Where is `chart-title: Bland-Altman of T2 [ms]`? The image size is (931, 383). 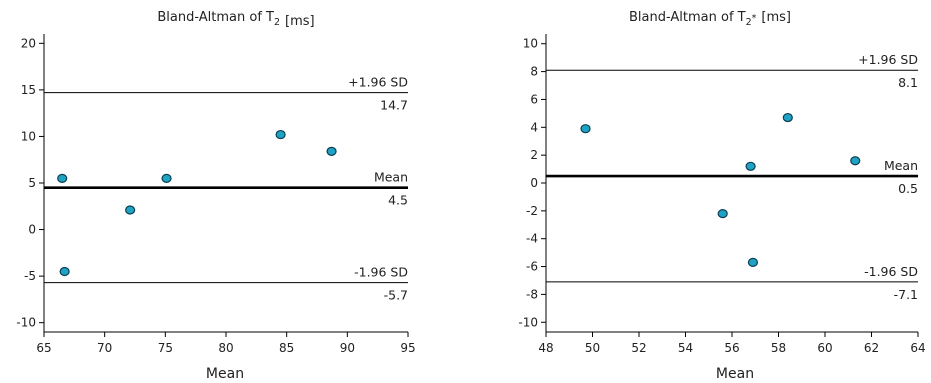
chart-title: Bland-Altman of T2 [ms] is located at coordinates (235, 19).